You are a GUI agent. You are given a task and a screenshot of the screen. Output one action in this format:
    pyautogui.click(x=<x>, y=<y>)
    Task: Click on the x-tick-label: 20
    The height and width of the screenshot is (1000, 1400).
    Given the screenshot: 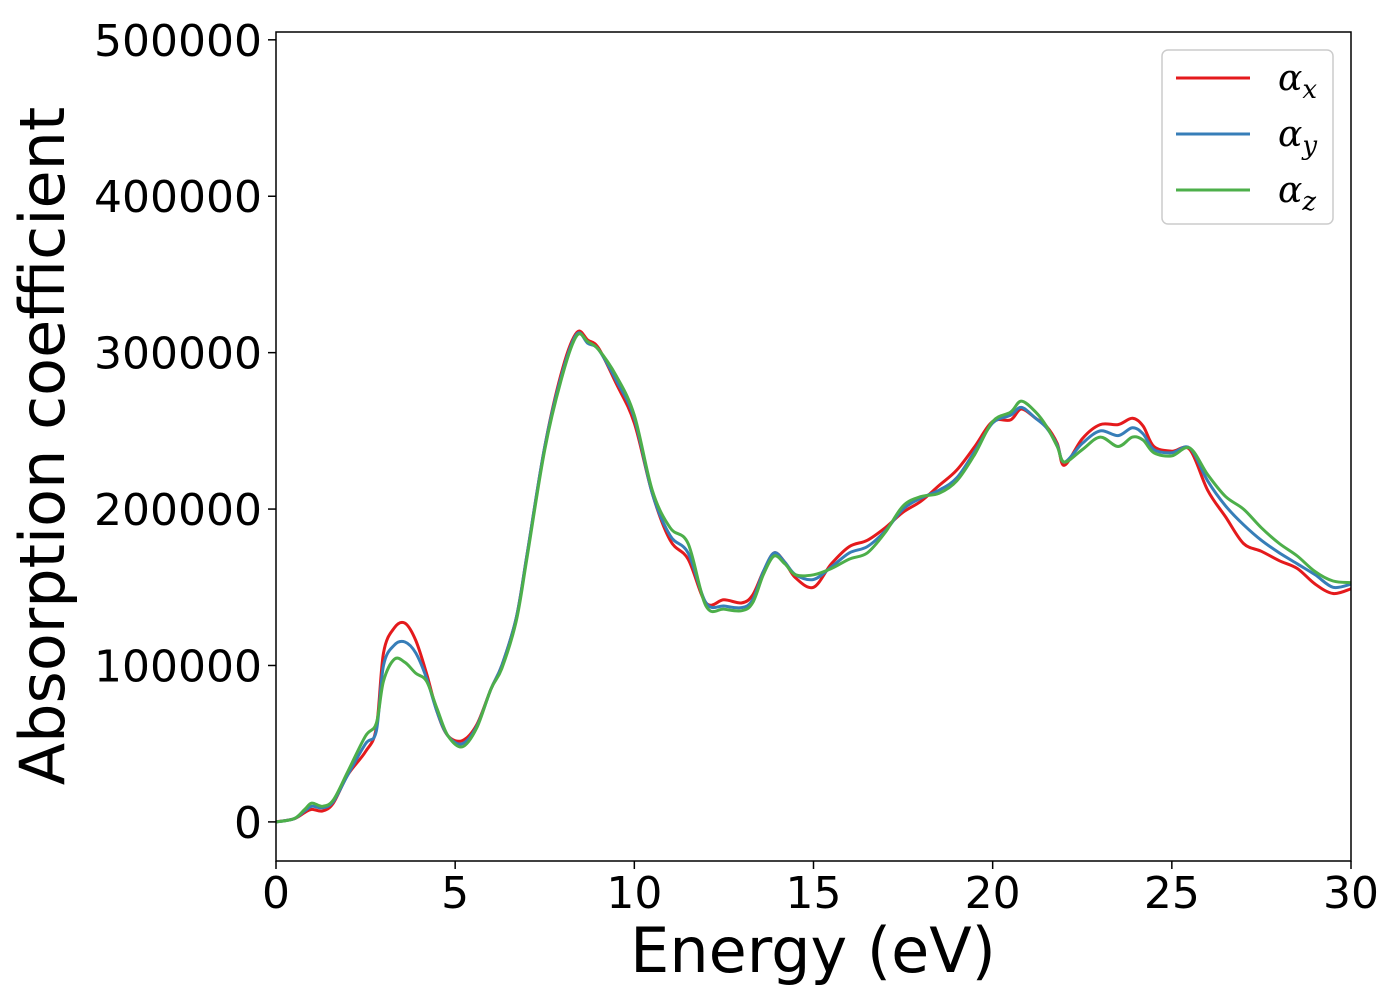 What is the action you would take?
    pyautogui.click(x=993, y=893)
    